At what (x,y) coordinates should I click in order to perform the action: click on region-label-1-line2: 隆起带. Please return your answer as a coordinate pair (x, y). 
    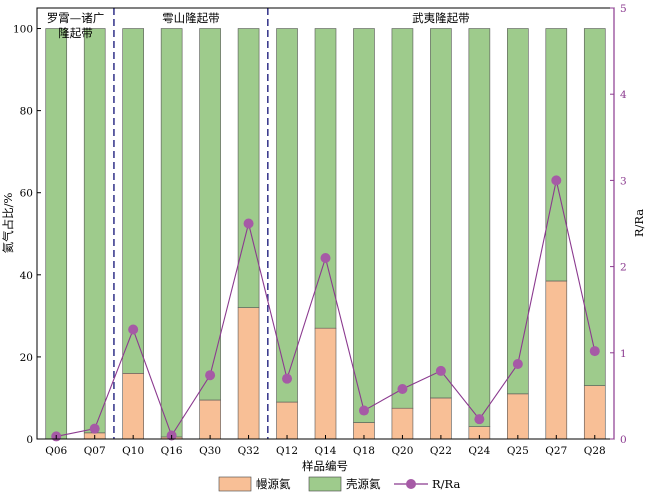
    Looking at the image, I should click on (75, 33).